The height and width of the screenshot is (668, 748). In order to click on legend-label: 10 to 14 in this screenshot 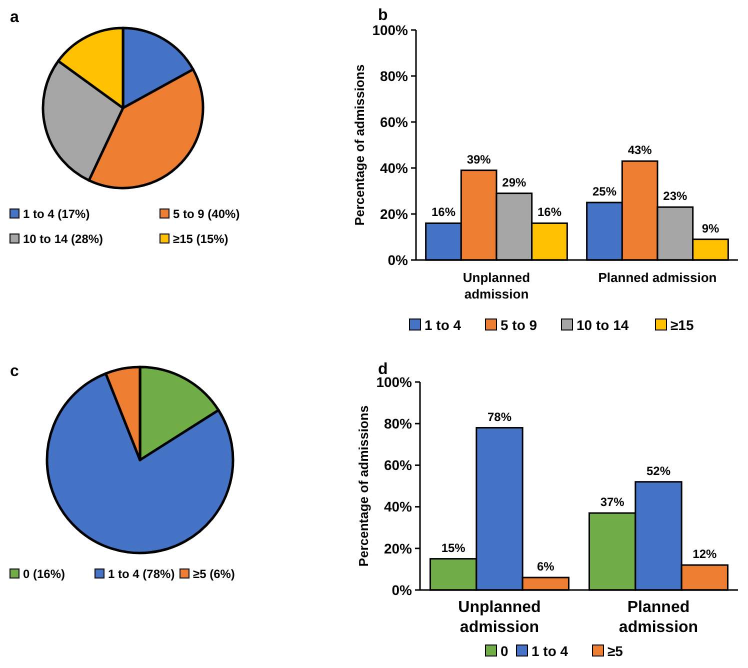, I will do `click(602, 325)`.